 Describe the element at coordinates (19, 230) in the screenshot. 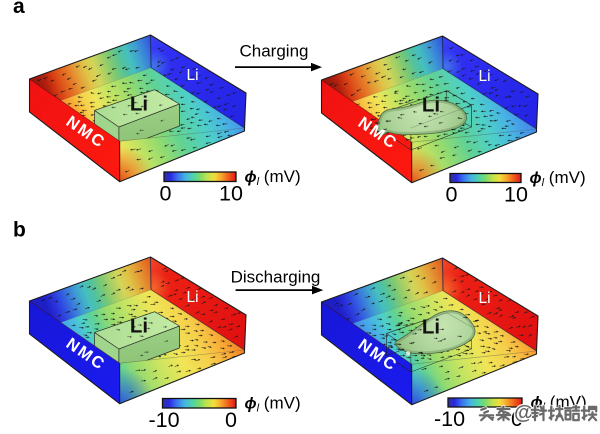

I see `svg-text: b` at that location.